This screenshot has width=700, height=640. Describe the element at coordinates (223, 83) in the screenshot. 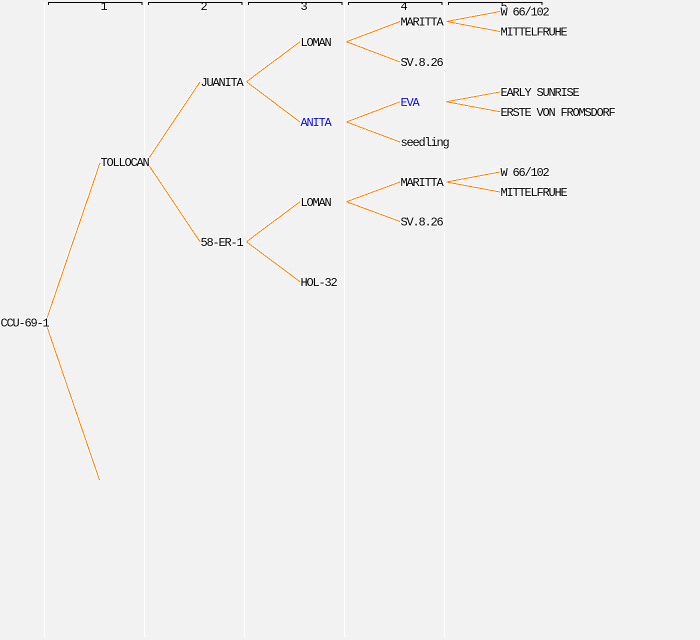

I see `svg-text: JUANITA` at that location.